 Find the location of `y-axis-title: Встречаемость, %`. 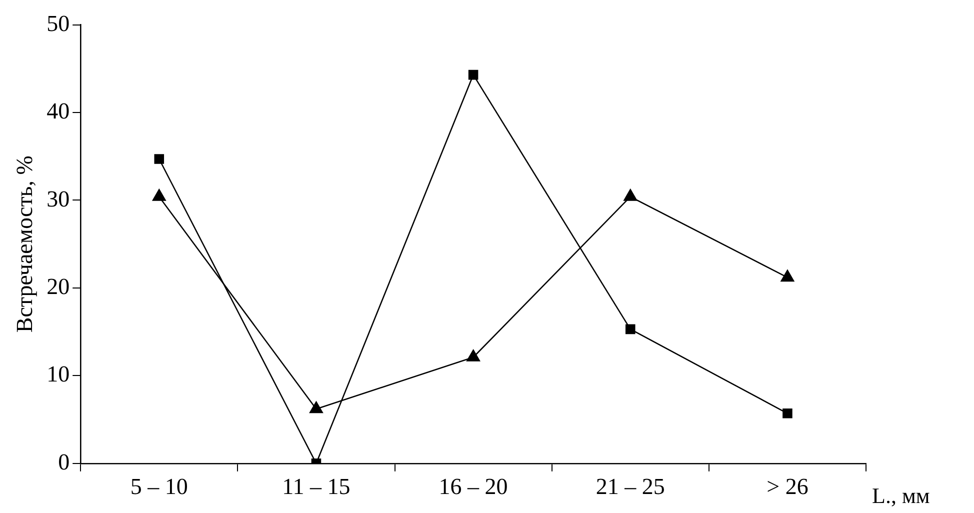

y-axis-title: Встречаемость, % is located at coordinates (24, 244).